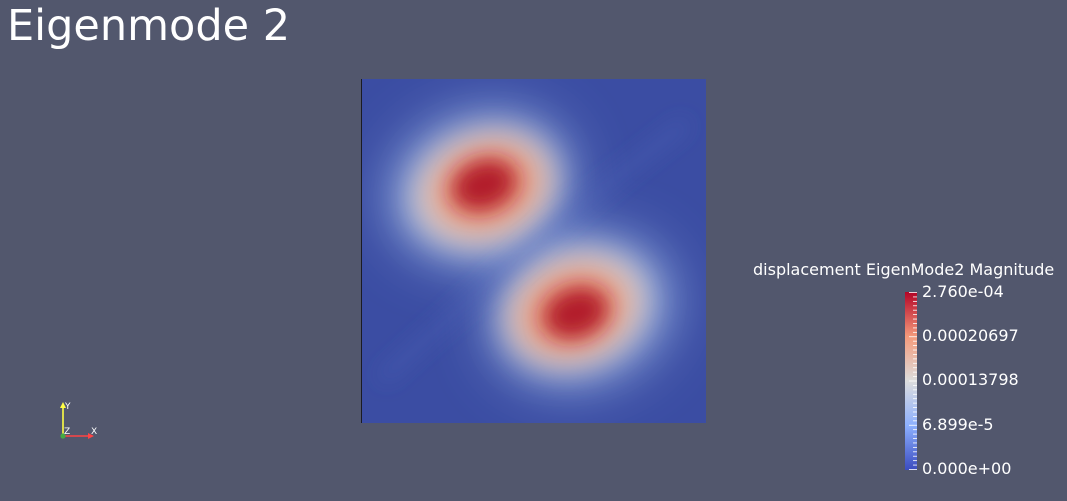 The image size is (1067, 501). Describe the element at coordinates (94, 432) in the screenshot. I see `x-axis-label: X` at that location.